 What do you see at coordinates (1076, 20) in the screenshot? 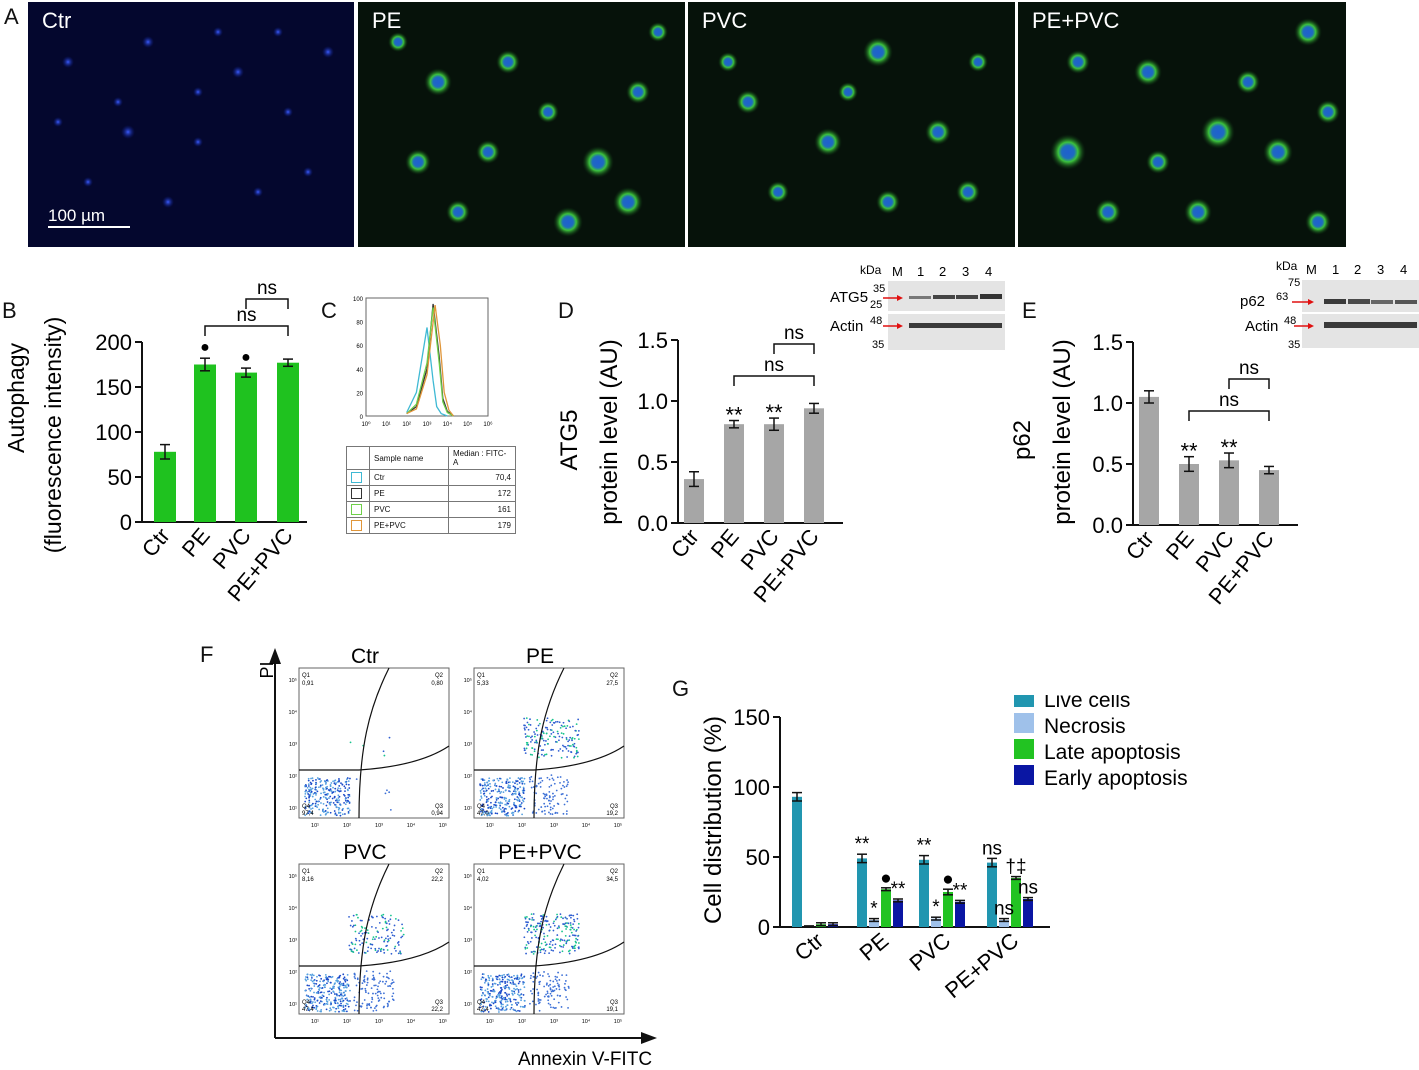
I see `micrograph-label-pe-pvc: PE+PVC` at bounding box center [1076, 20].